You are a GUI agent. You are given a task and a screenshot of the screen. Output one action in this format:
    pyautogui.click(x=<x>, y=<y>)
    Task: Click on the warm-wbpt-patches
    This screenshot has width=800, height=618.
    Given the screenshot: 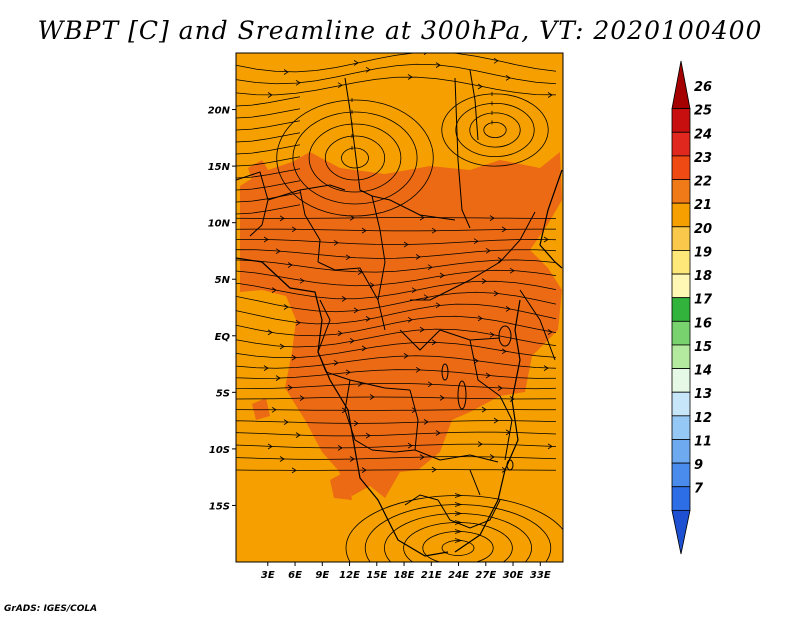 What is the action you would take?
    pyautogui.click(x=300, y=330)
    